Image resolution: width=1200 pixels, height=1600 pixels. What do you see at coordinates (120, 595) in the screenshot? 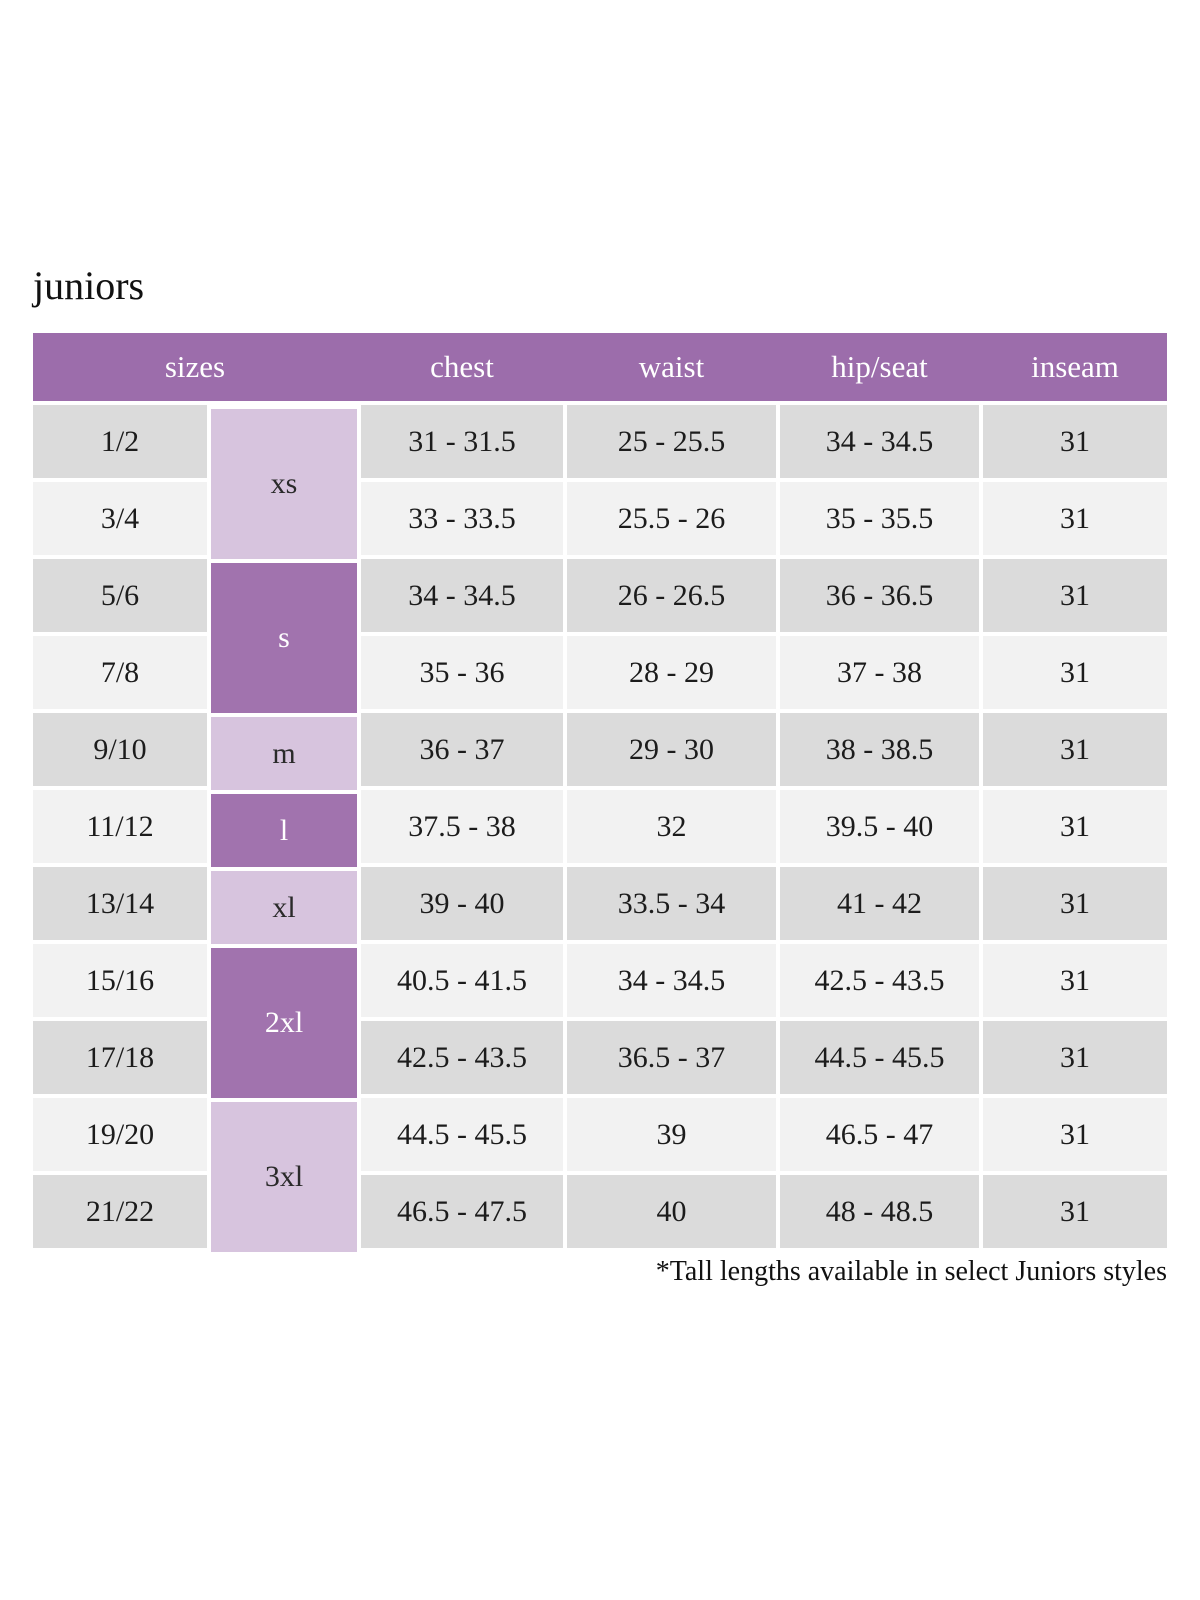
I see `size-cell: 5/6` at bounding box center [120, 595].